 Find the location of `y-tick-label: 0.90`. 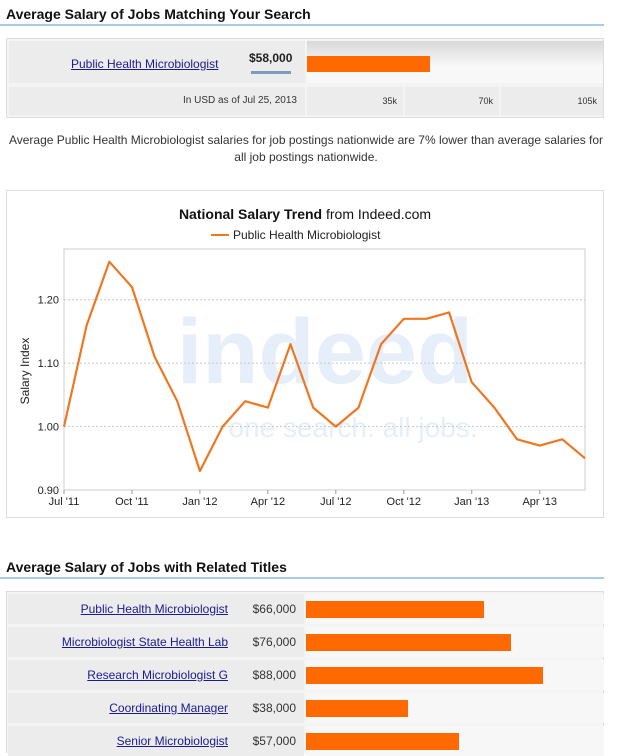

y-tick-label: 0.90 is located at coordinates (48, 491).